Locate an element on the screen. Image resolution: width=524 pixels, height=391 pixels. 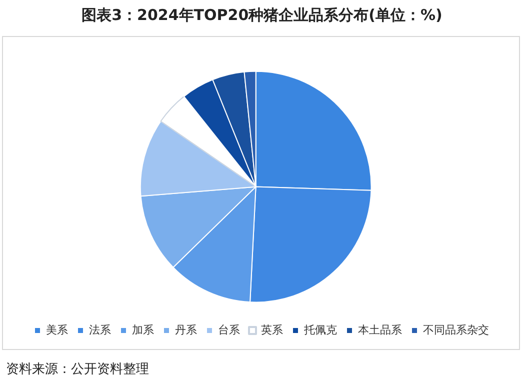
legend-label: 美系 is located at coordinates (57, 330).